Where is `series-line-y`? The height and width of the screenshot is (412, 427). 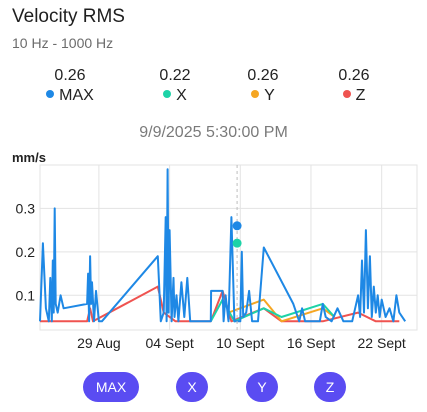
series-line-y is located at coordinates (282, 310).